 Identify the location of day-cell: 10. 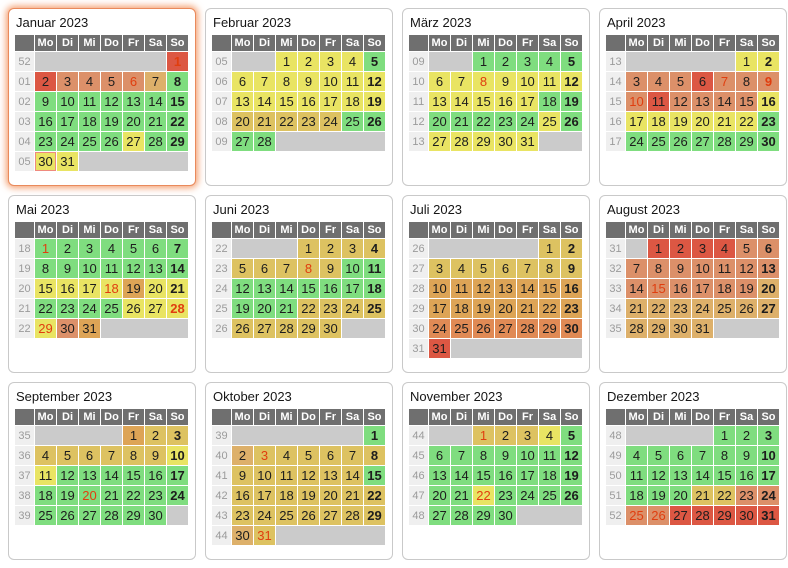
(768, 455).